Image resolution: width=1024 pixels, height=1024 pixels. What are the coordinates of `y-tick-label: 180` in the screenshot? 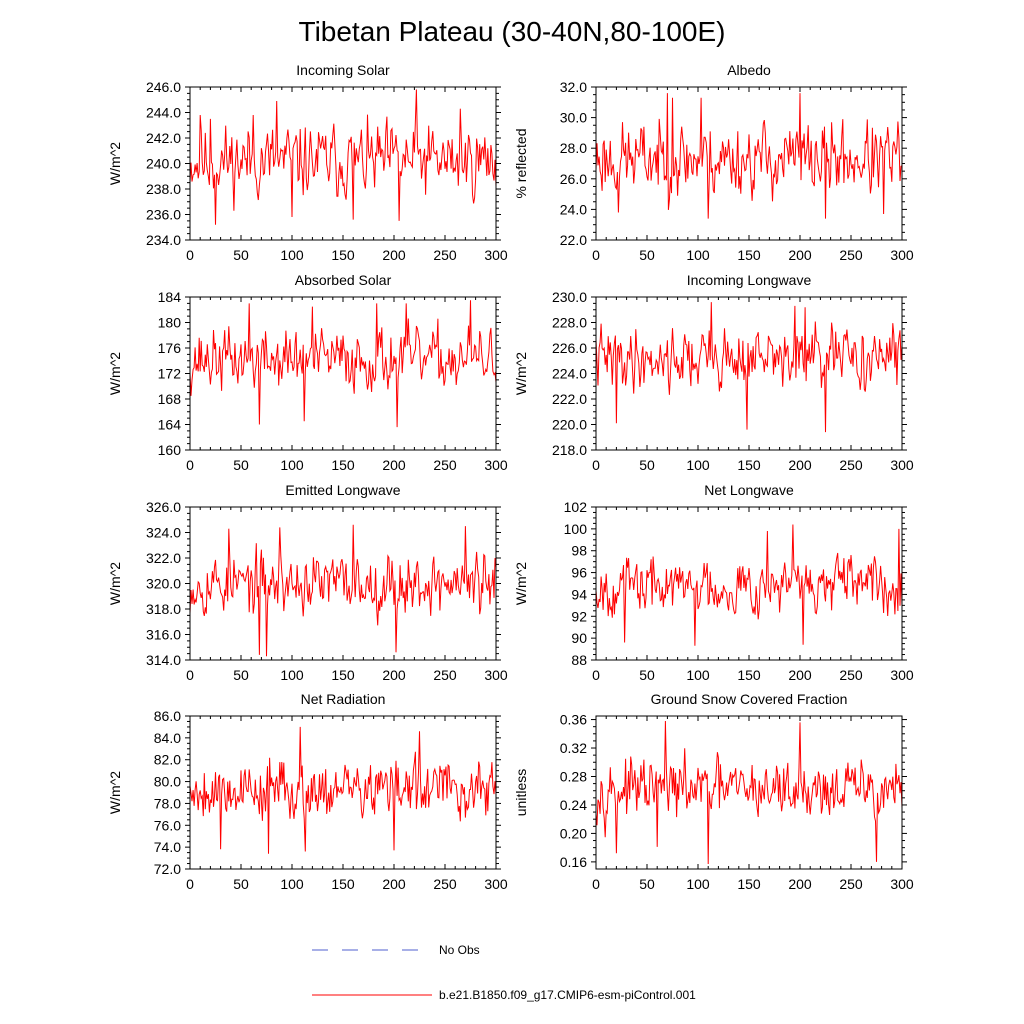 It's located at (170, 323).